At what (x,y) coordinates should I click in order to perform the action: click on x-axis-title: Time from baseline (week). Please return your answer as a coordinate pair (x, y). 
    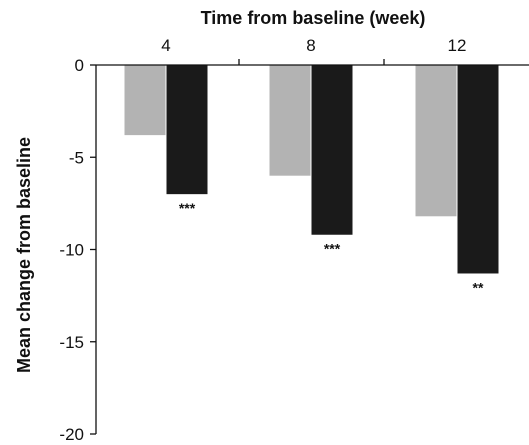
    Looking at the image, I should click on (313, 18).